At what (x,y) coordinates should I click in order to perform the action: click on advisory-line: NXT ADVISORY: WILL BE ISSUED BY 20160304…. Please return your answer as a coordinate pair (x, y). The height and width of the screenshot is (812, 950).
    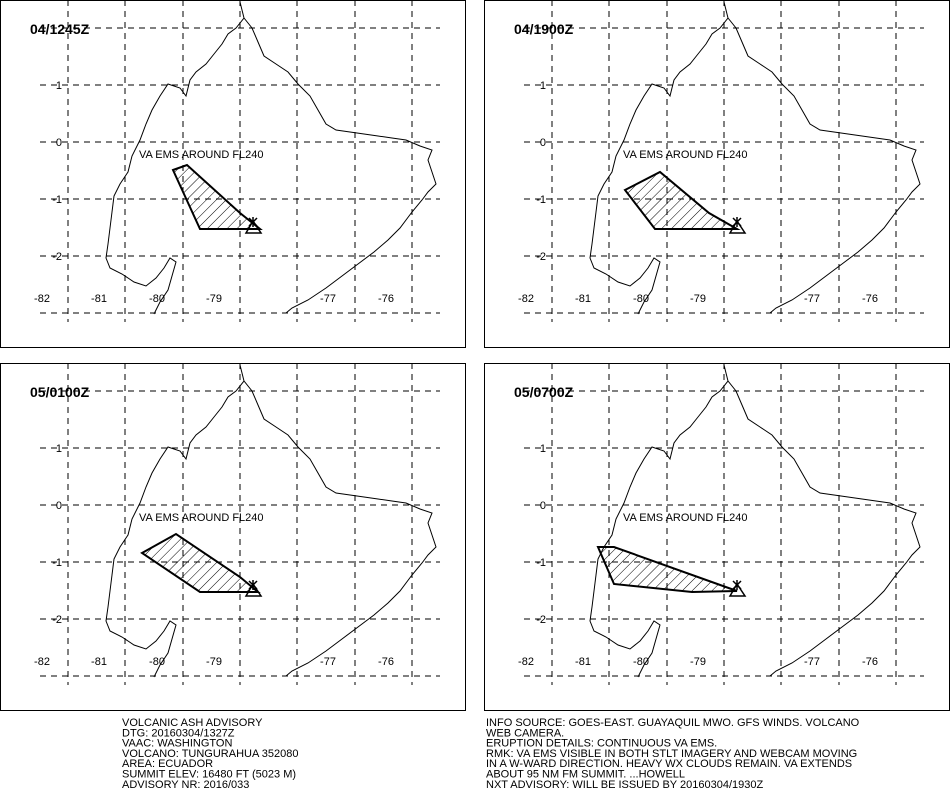
    Looking at the image, I should click on (624, 785).